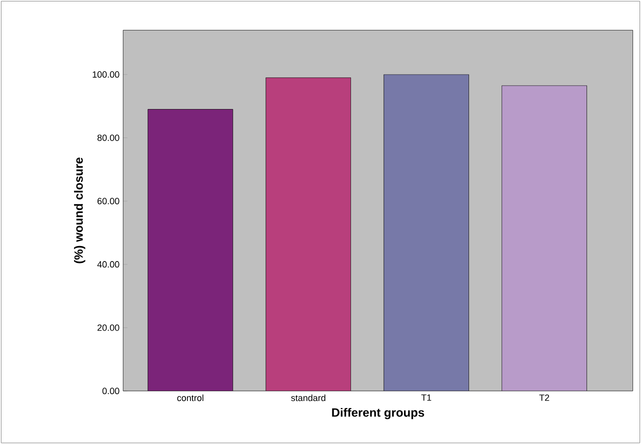 The height and width of the screenshot is (444, 641). Describe the element at coordinates (109, 201) in the screenshot. I see `y-tick-label: 60.00` at that location.